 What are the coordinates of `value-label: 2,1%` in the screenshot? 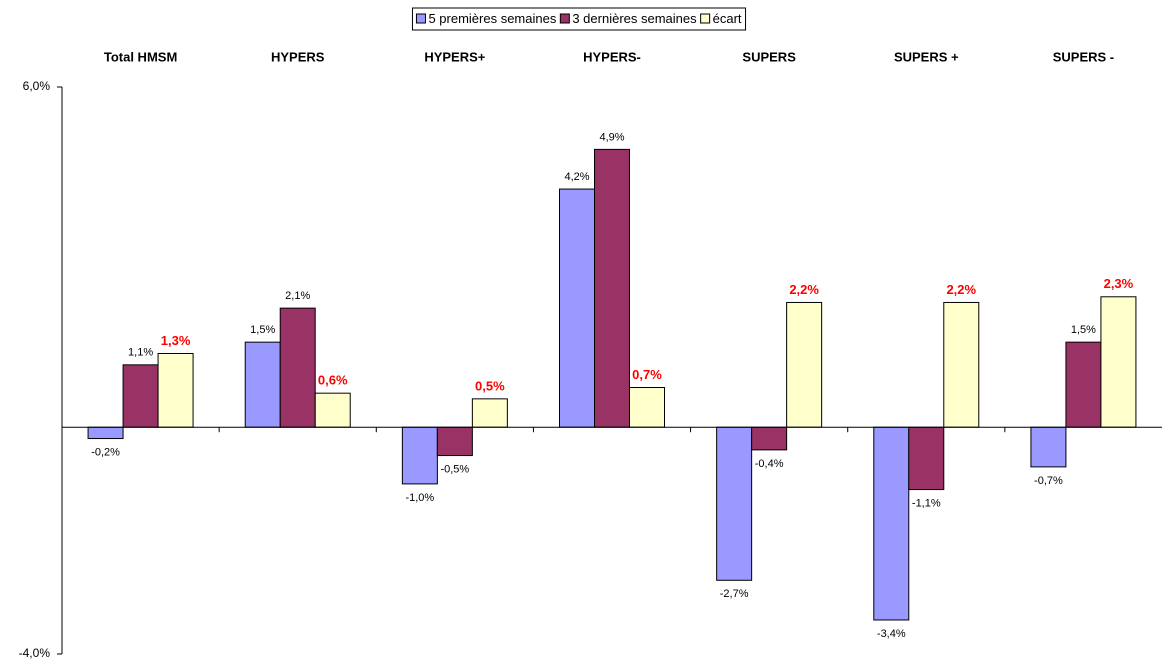 It's located at (297, 296).